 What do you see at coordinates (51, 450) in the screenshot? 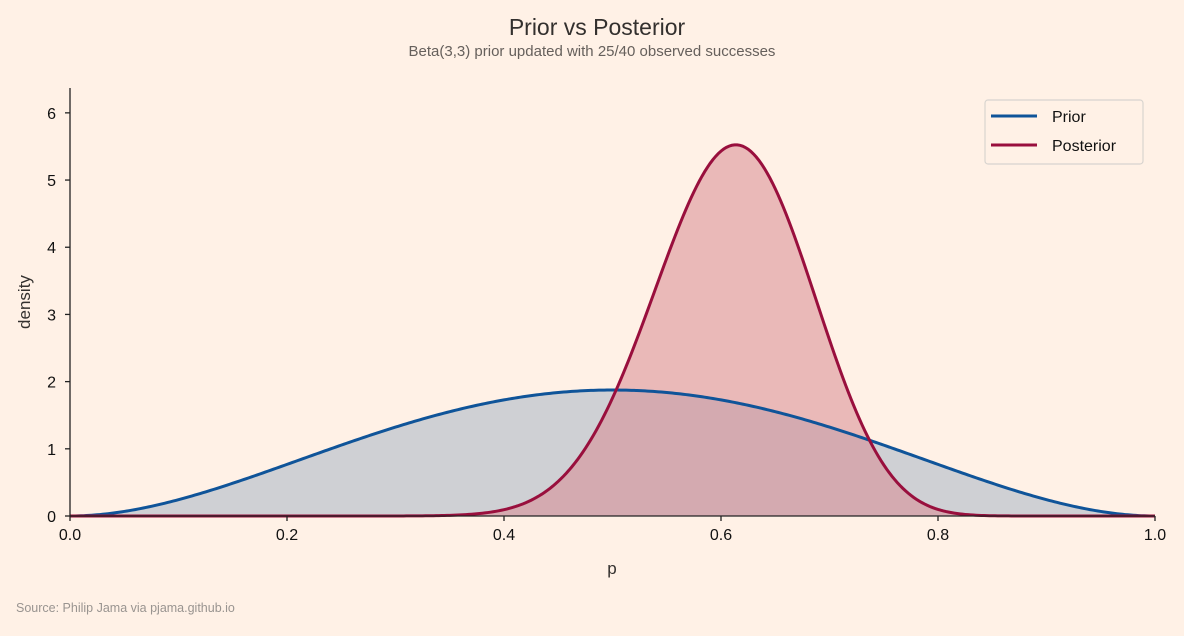
I see `y-tick-label: 1` at bounding box center [51, 450].